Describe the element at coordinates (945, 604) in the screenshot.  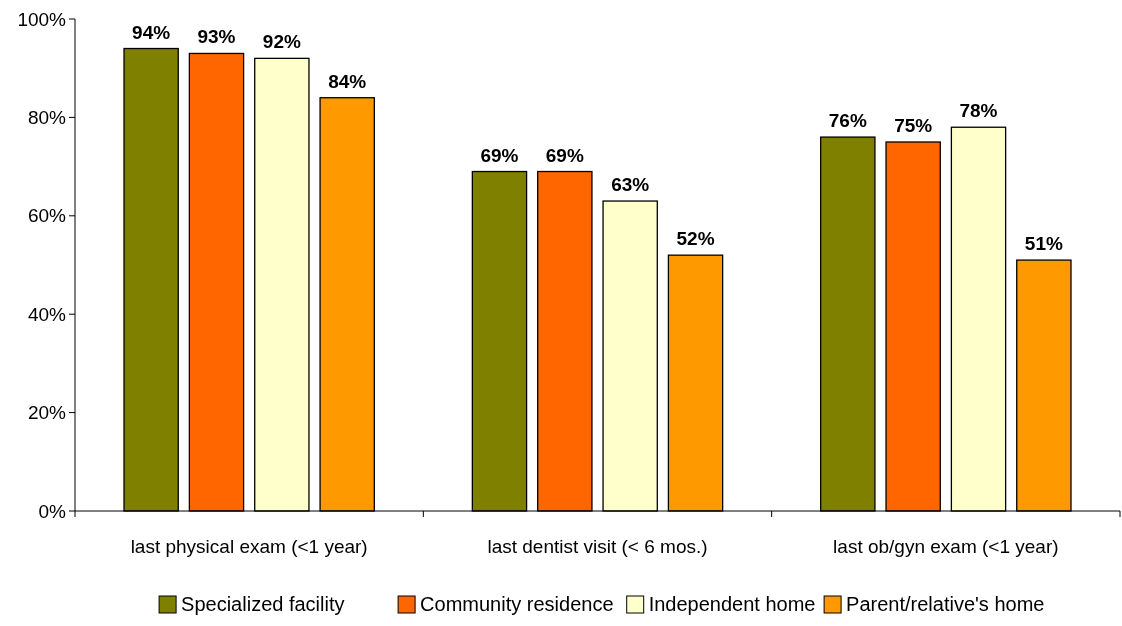
I see `legend-label: Parent/relative's home` at that location.